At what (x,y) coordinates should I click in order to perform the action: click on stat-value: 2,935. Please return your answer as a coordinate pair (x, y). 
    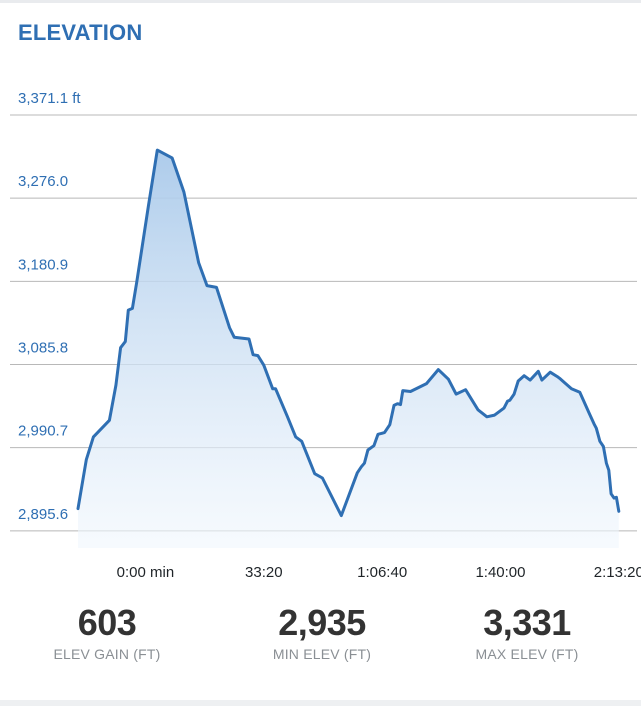
    Looking at the image, I should click on (322, 622).